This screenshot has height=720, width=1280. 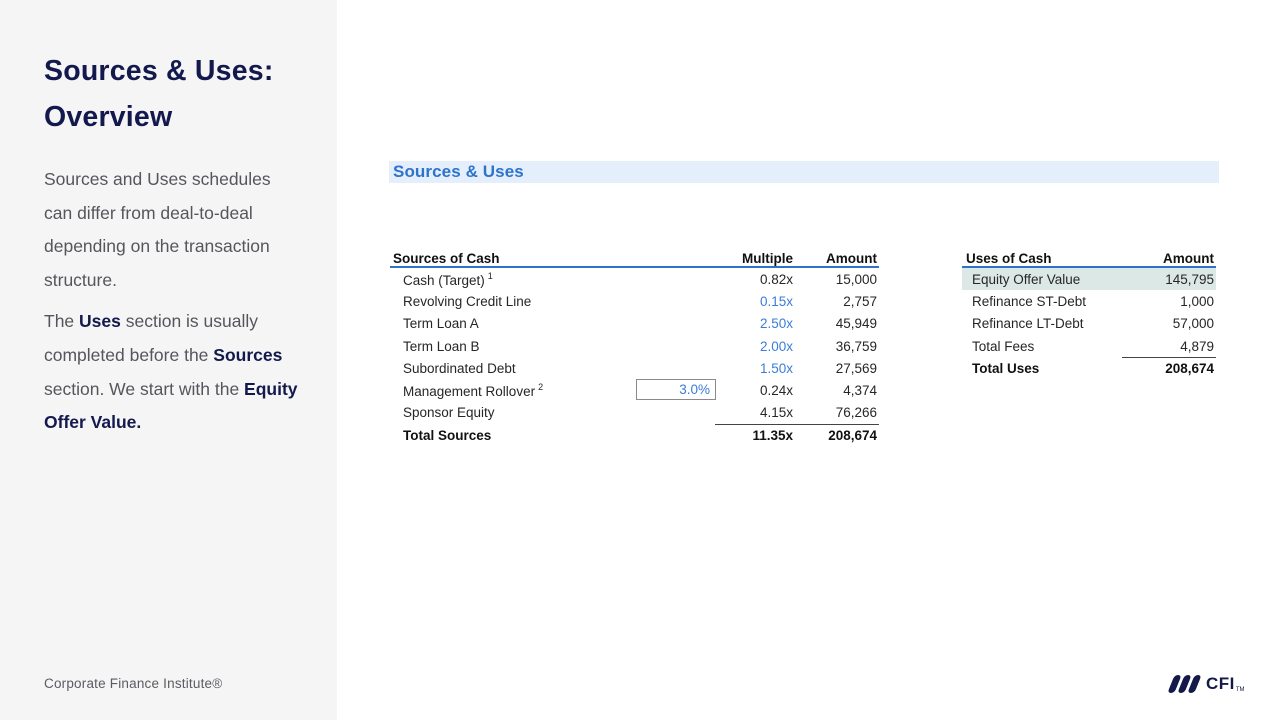 What do you see at coordinates (1188, 258) in the screenshot?
I see `uses-header-amount: Amount` at bounding box center [1188, 258].